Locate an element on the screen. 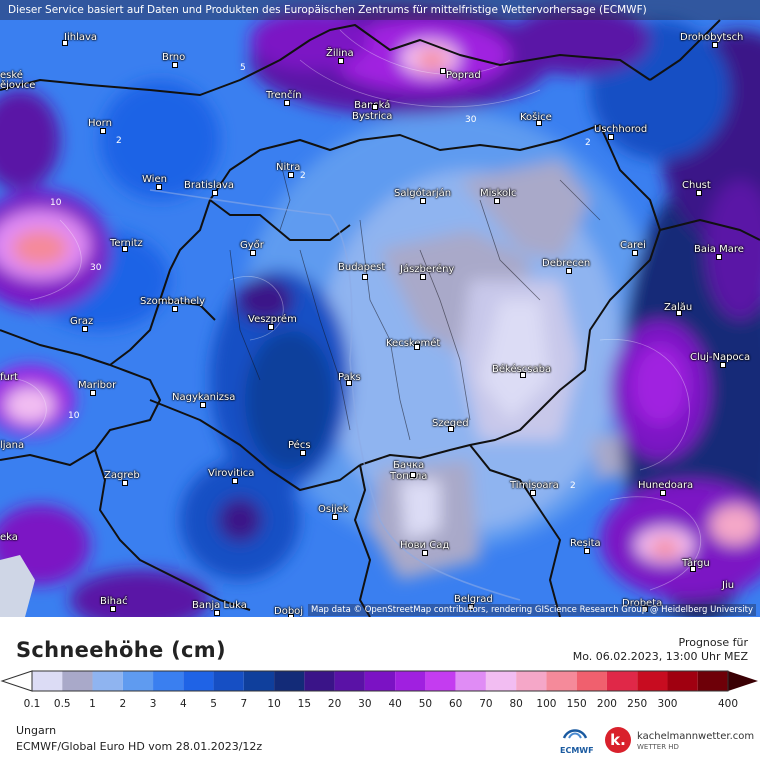 This screenshot has height=760, width=760. city-label: Debrecen is located at coordinates (566, 263).